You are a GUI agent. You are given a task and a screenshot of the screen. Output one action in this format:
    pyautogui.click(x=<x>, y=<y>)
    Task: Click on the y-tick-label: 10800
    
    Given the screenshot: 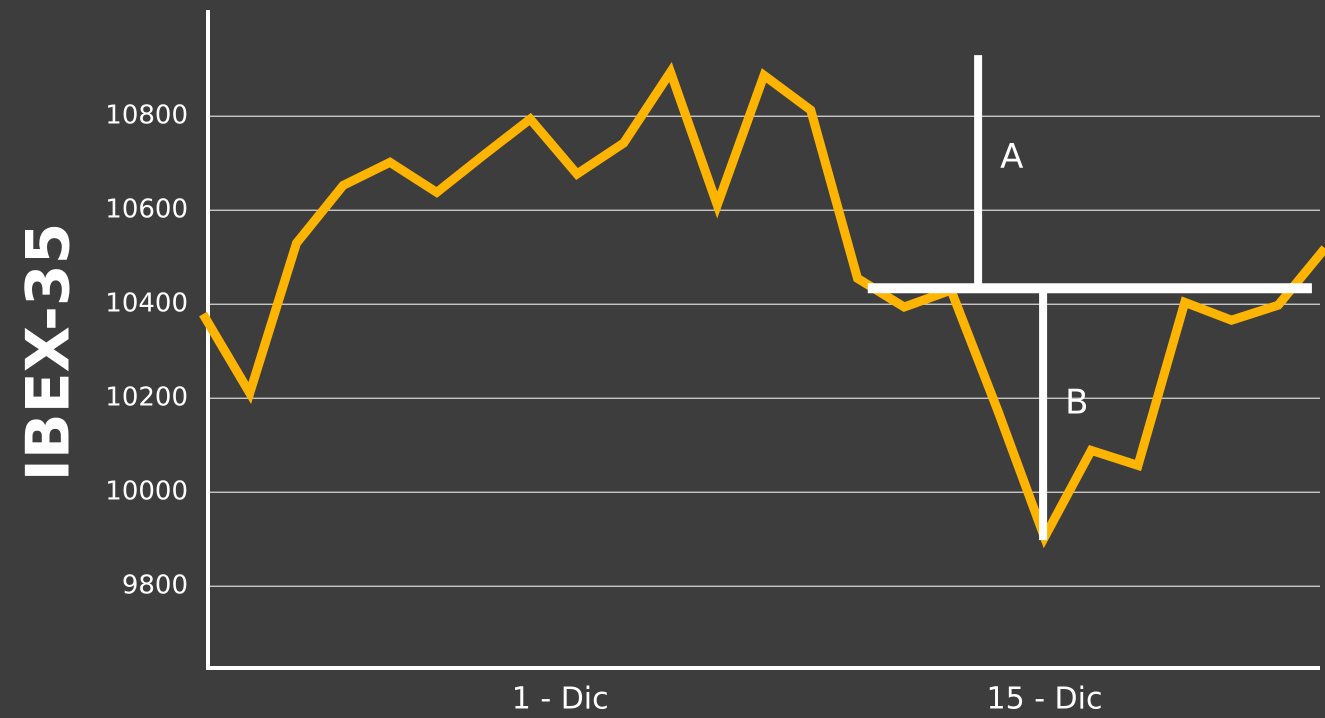 What is the action you would take?
    pyautogui.click(x=146, y=116)
    